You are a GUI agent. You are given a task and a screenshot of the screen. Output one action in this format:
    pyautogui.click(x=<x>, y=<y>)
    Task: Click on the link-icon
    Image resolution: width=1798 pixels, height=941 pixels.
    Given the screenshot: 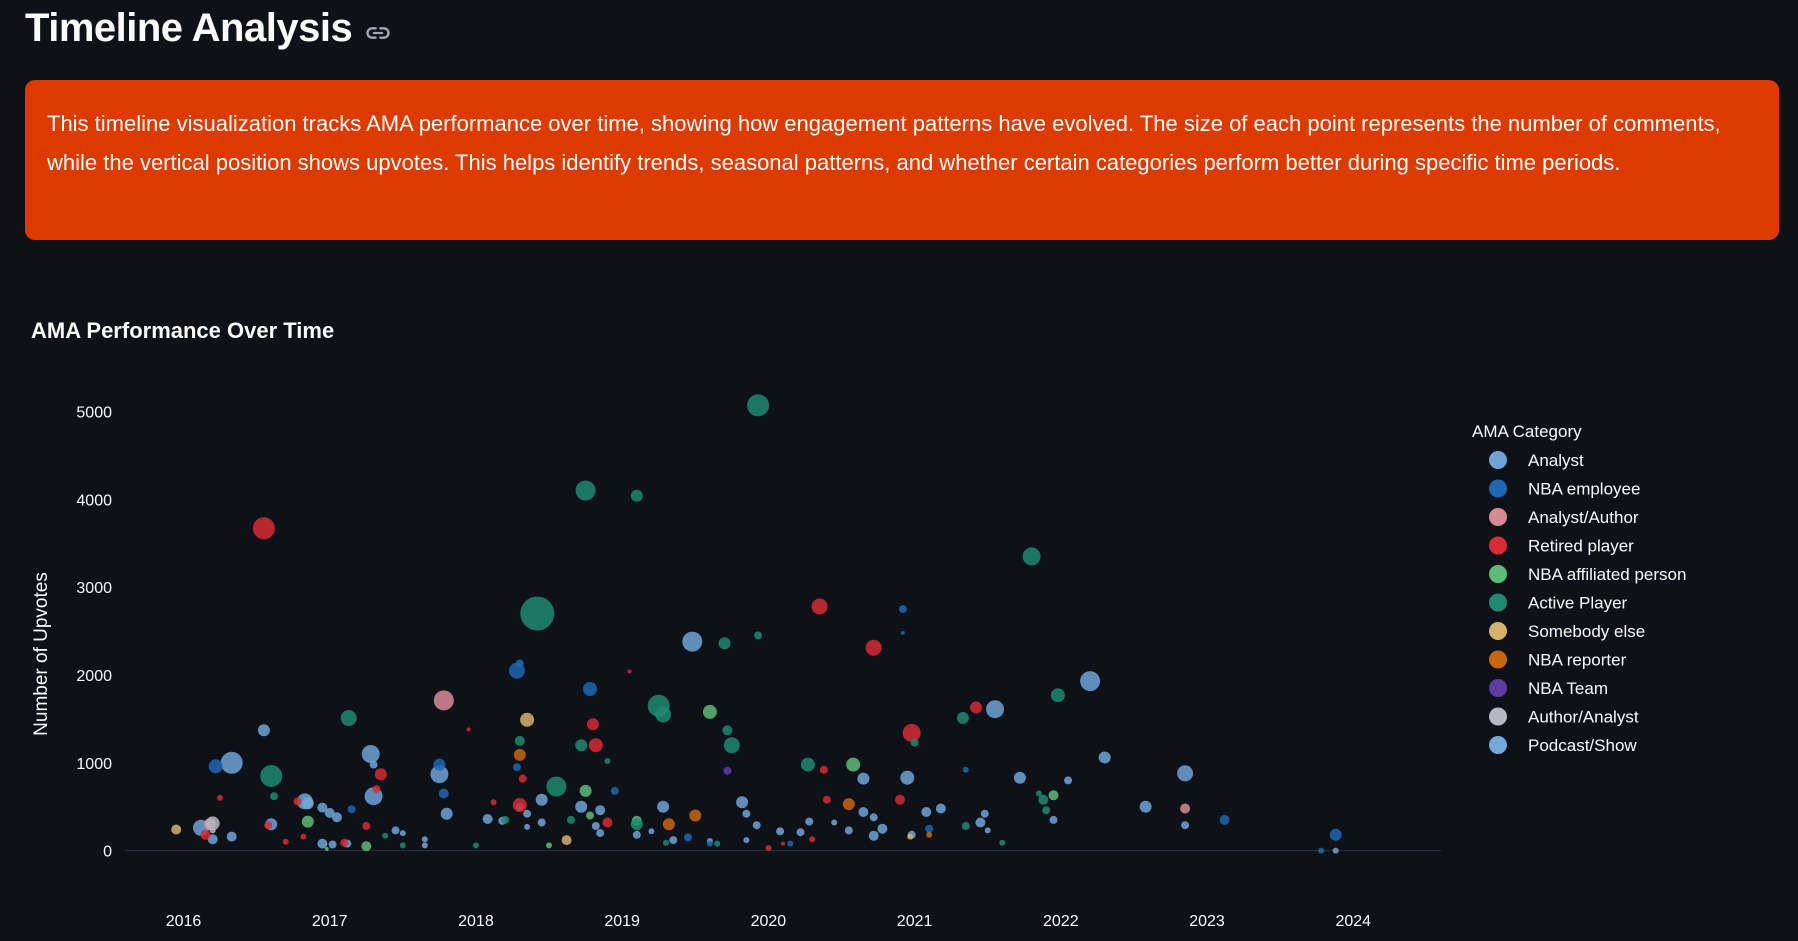 What is the action you would take?
    pyautogui.click(x=378, y=33)
    